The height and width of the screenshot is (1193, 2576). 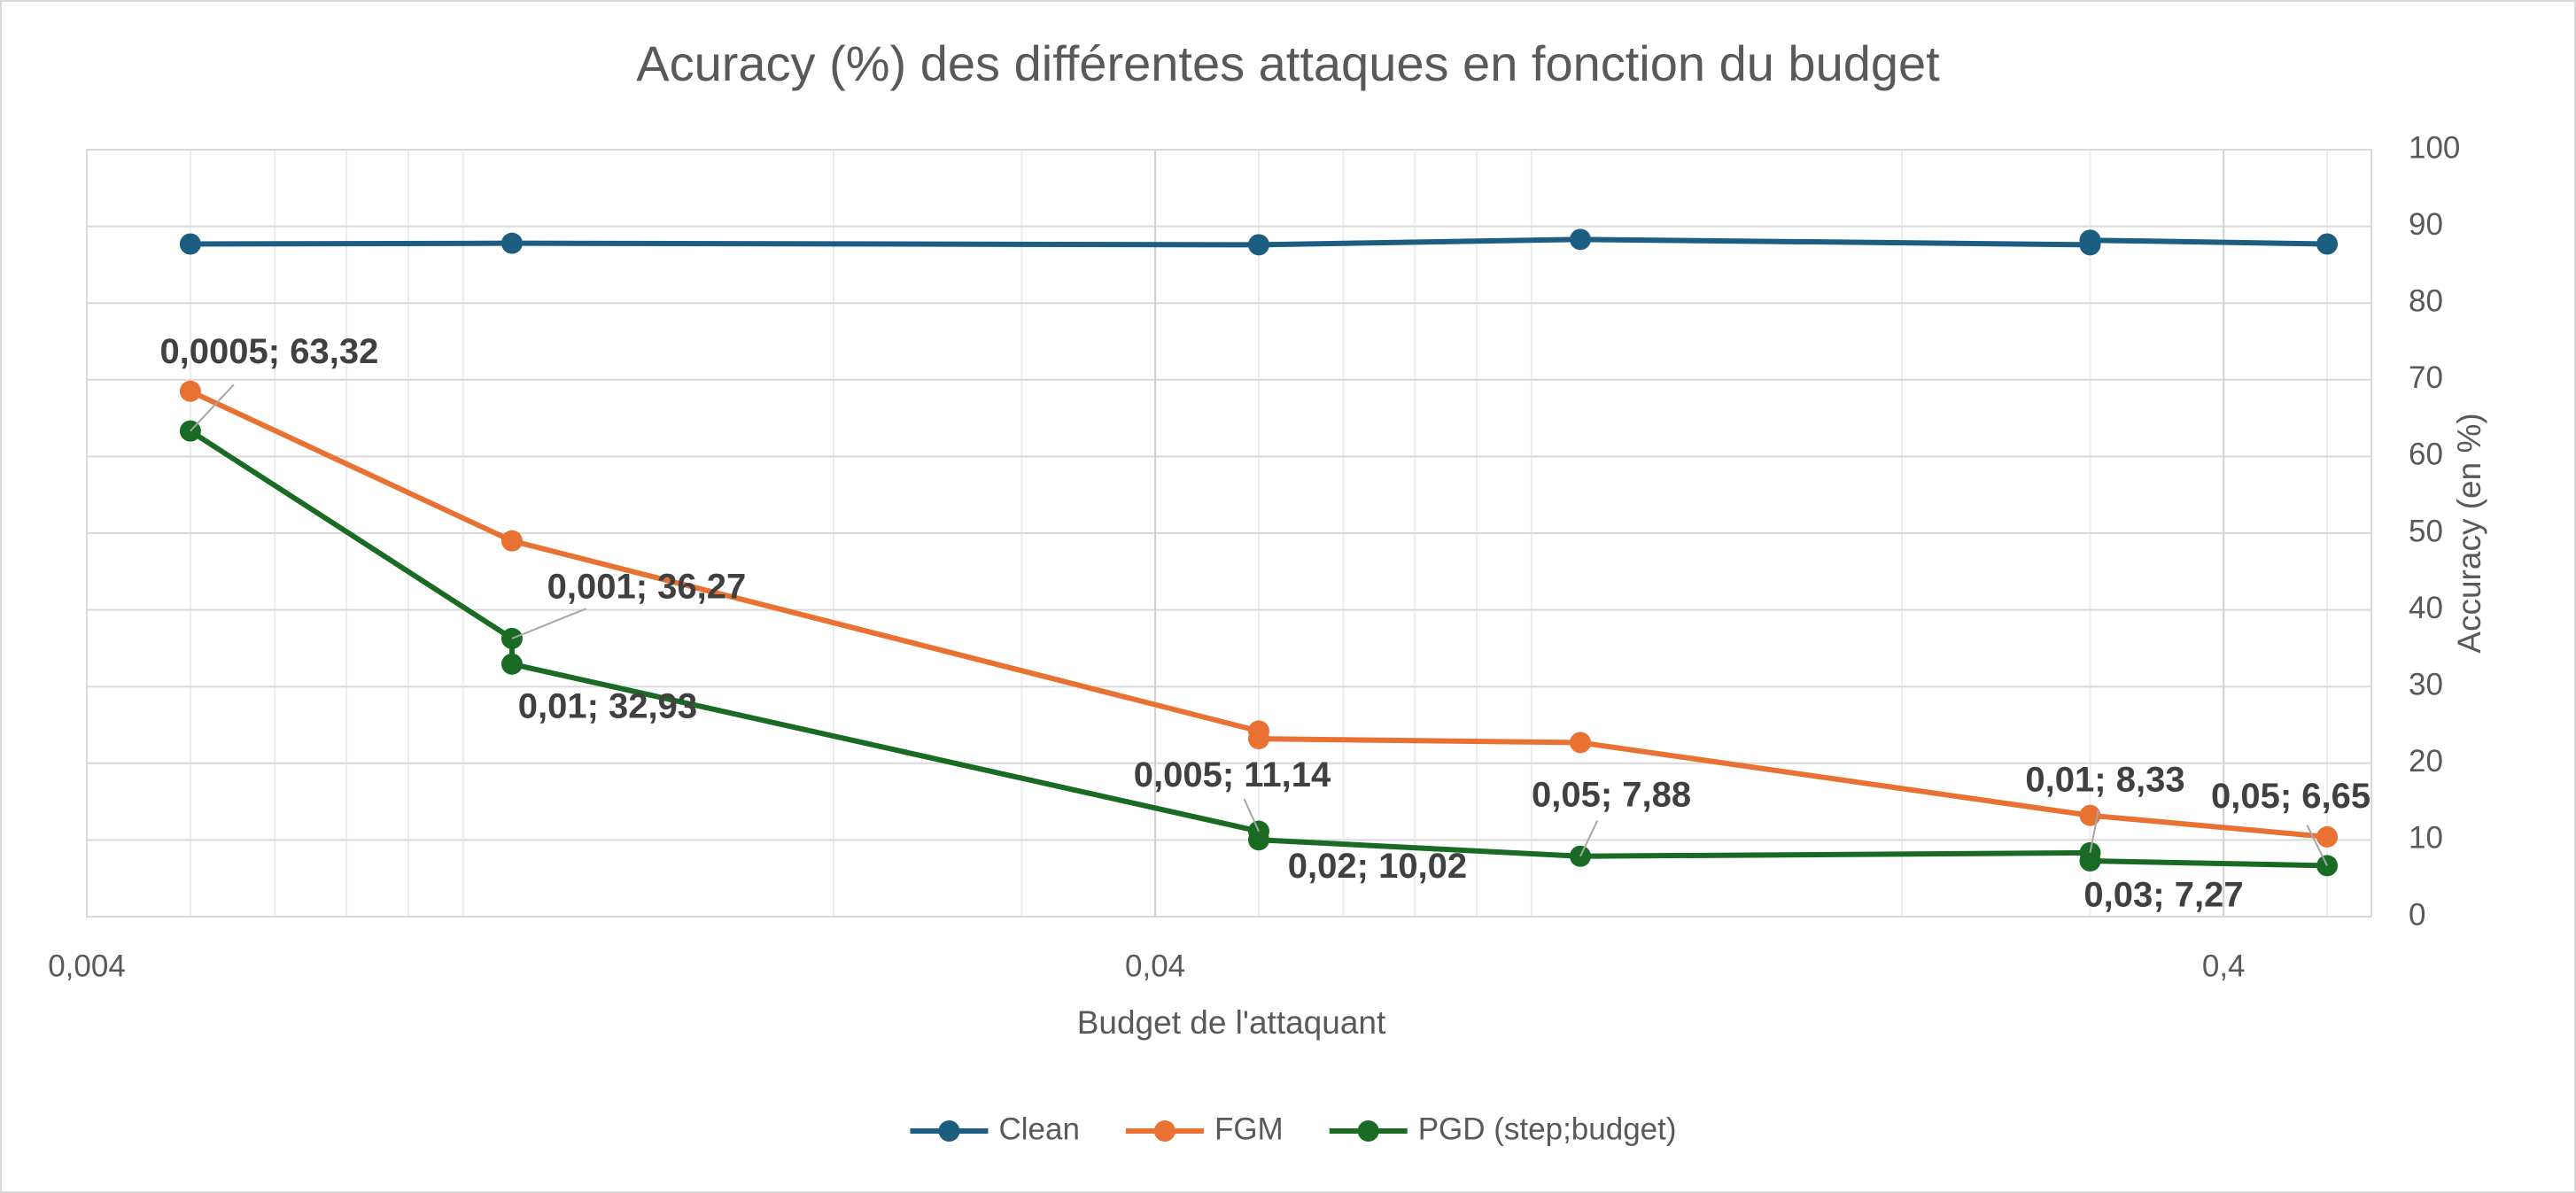 I want to click on y-tick-label: 0, so click(x=2417, y=914).